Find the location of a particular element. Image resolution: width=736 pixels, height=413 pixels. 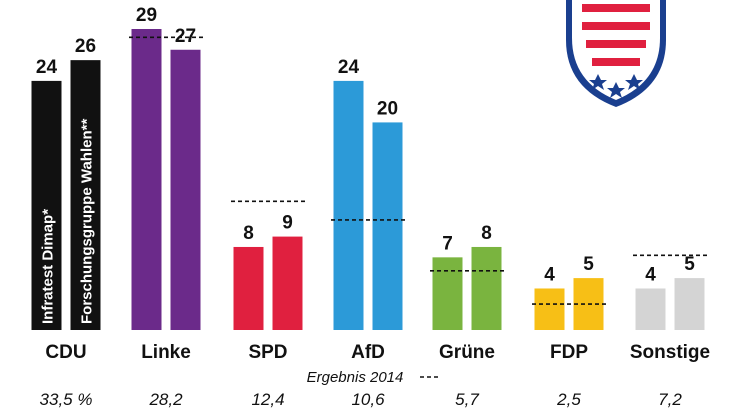

bar-spd-fgw is located at coordinates (287, 283).